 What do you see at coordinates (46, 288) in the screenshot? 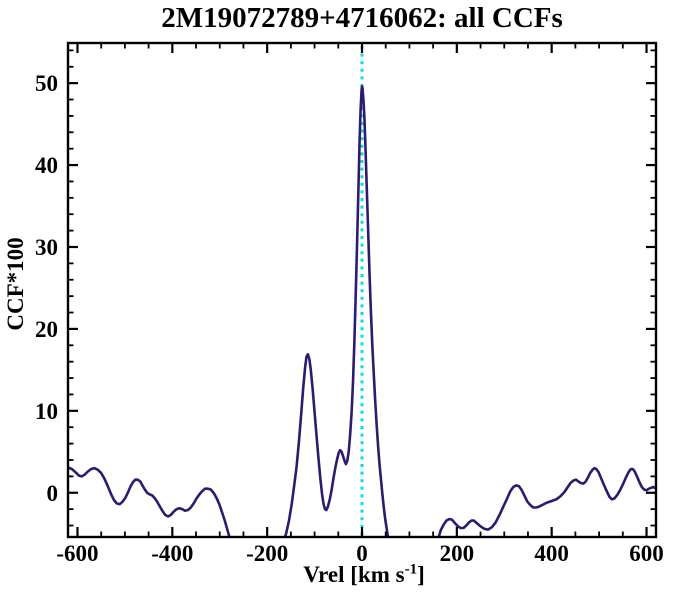
I see `y-tick-labels: 0 10 20 30 40 50` at bounding box center [46, 288].